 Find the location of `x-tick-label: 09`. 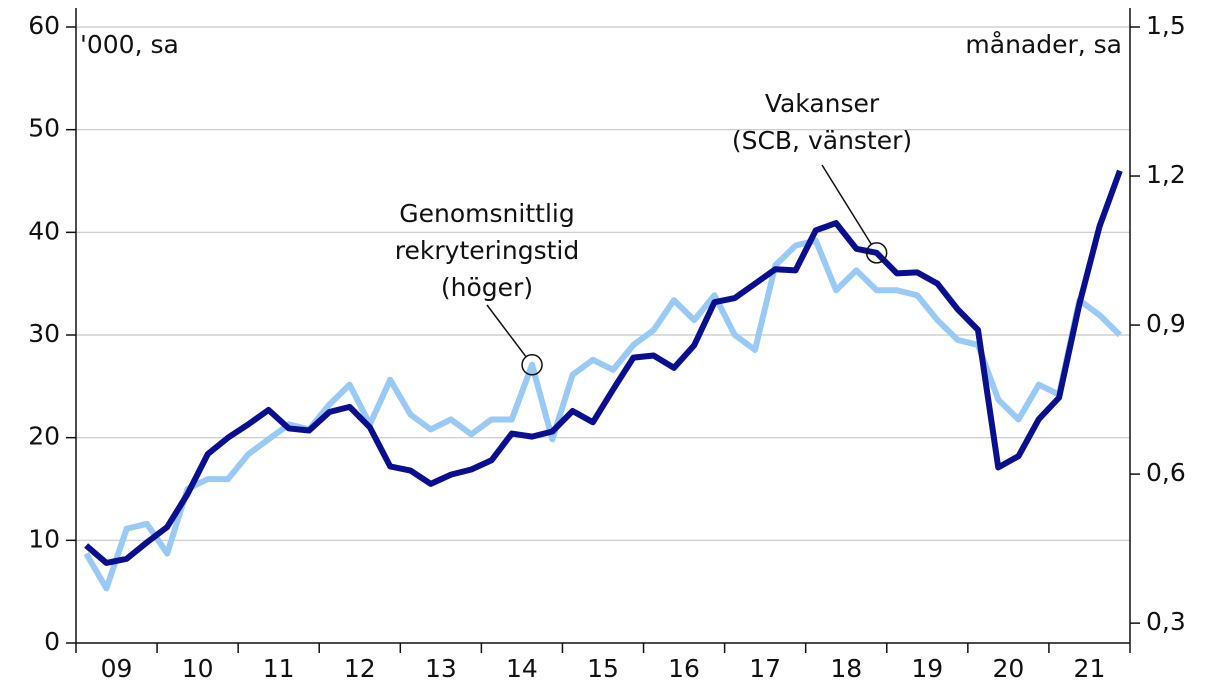

x-tick-label: 09 is located at coordinates (117, 668).